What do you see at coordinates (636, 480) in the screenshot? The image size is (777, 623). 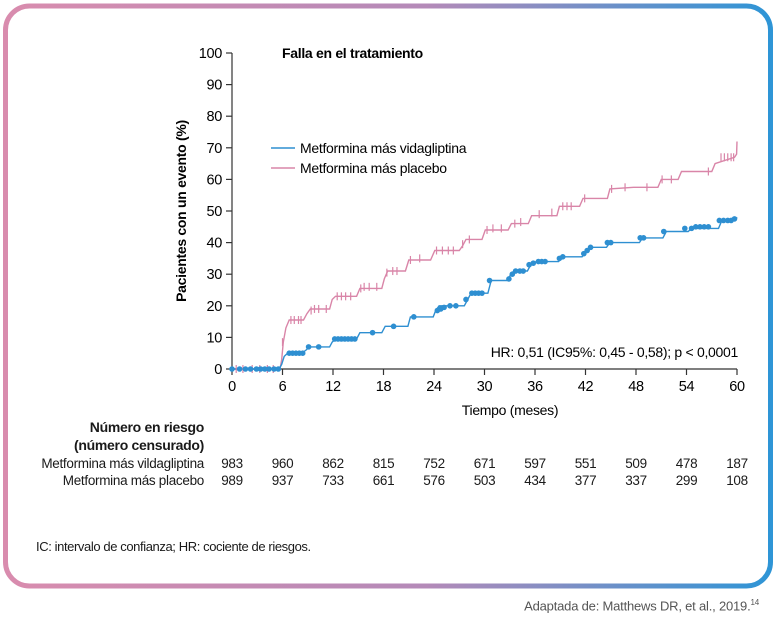 I see `risk-value: 337` at bounding box center [636, 480].